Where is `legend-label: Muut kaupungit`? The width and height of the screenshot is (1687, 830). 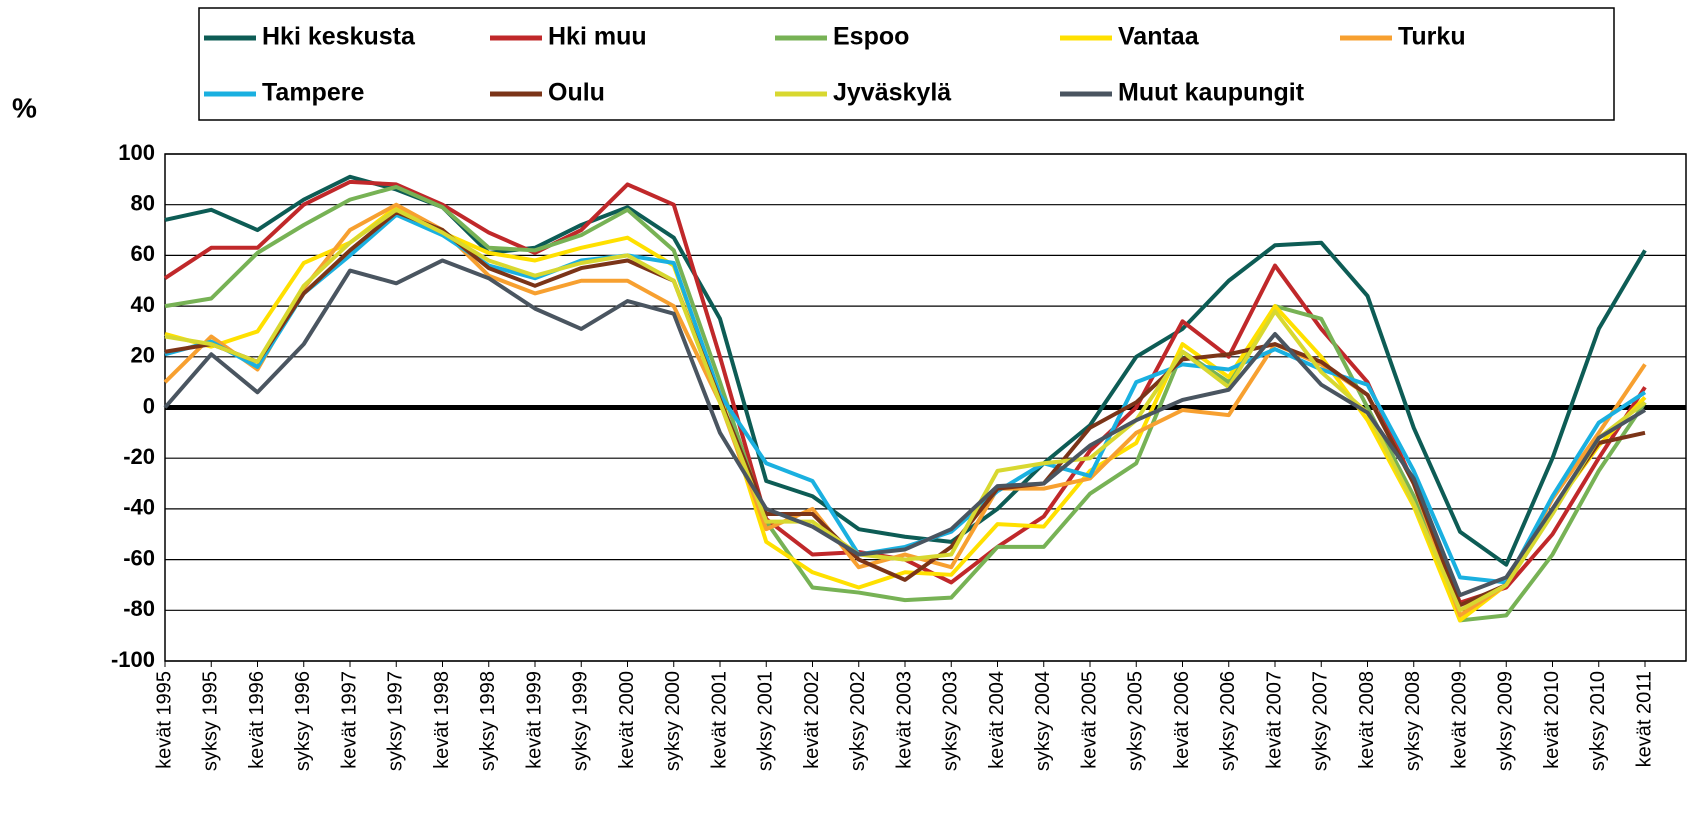
legend-label: Muut kaupungit is located at coordinates (1211, 93).